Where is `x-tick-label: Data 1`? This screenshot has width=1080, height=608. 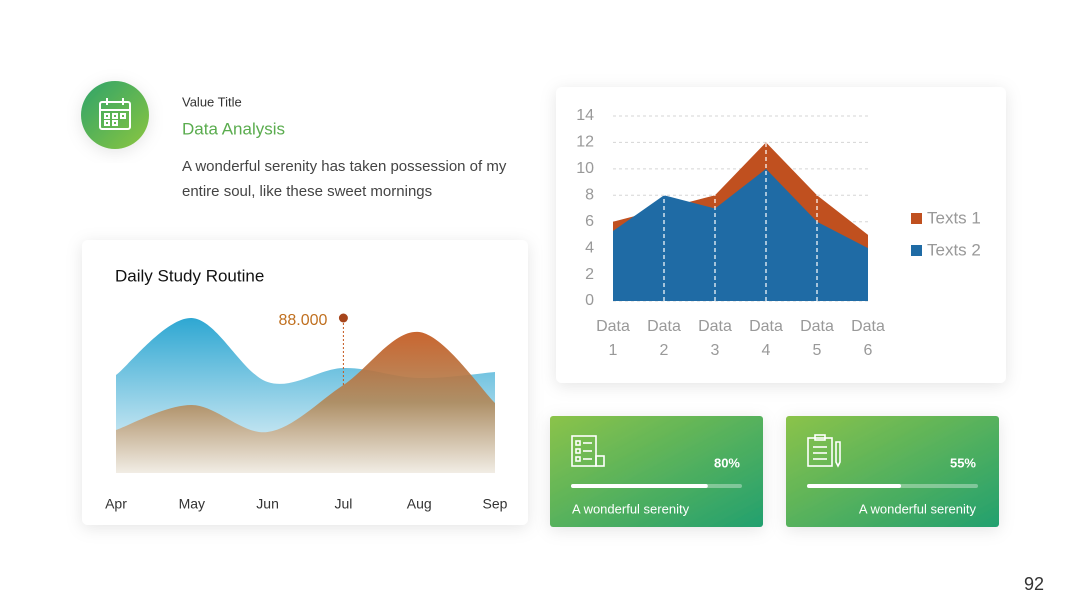
x-tick-label: Data 1 is located at coordinates (613, 338).